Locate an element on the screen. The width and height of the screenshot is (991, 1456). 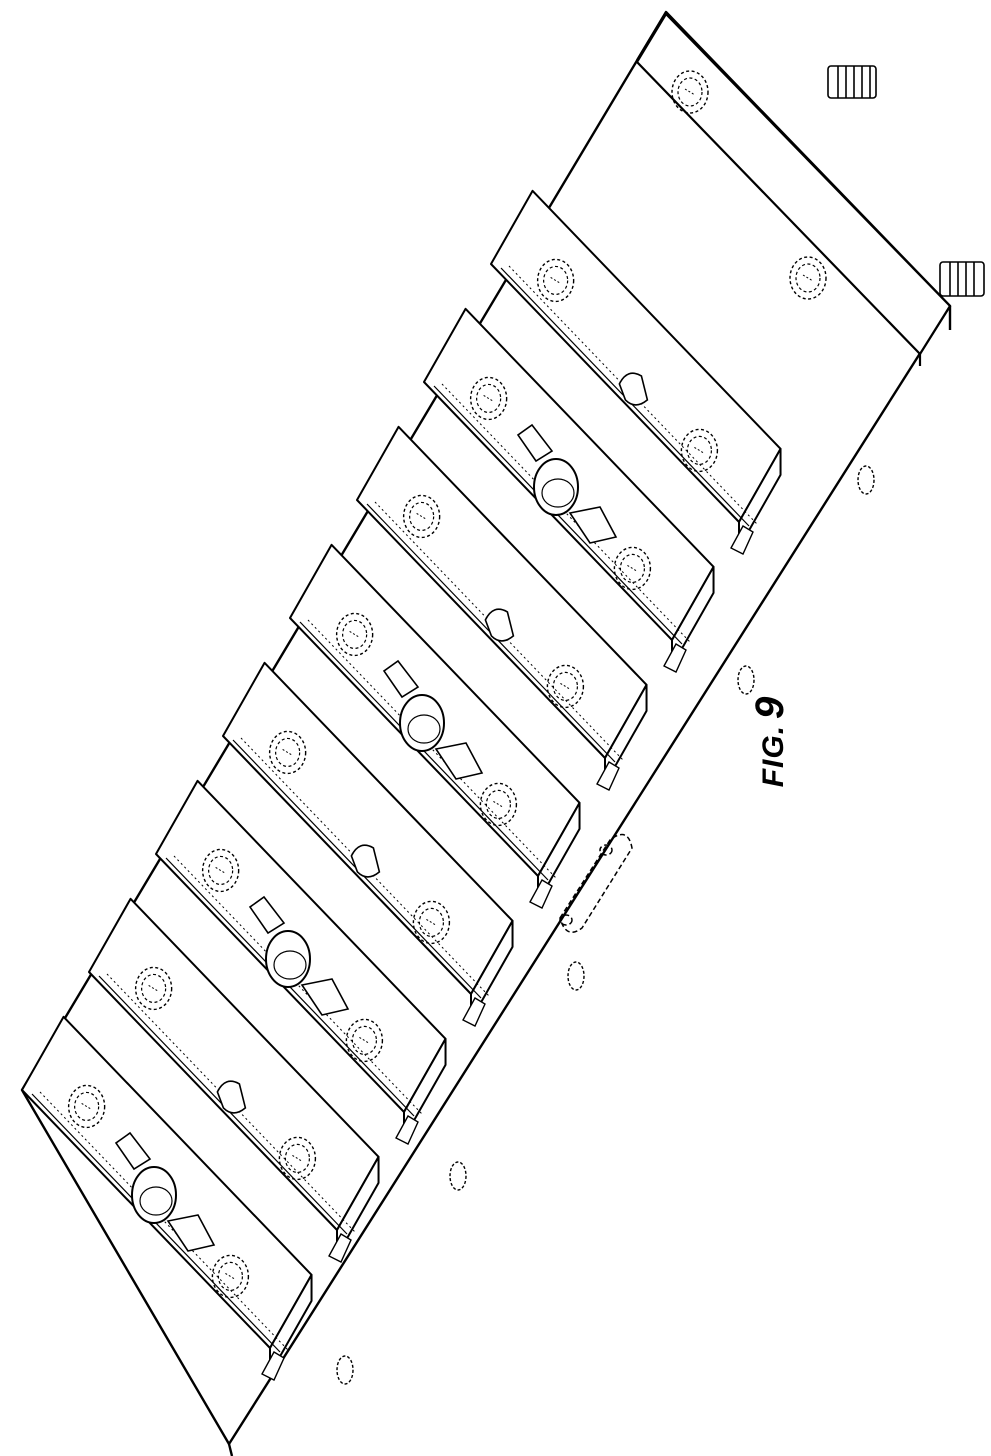
figure-number: 9 is located at coordinates (770, 708).